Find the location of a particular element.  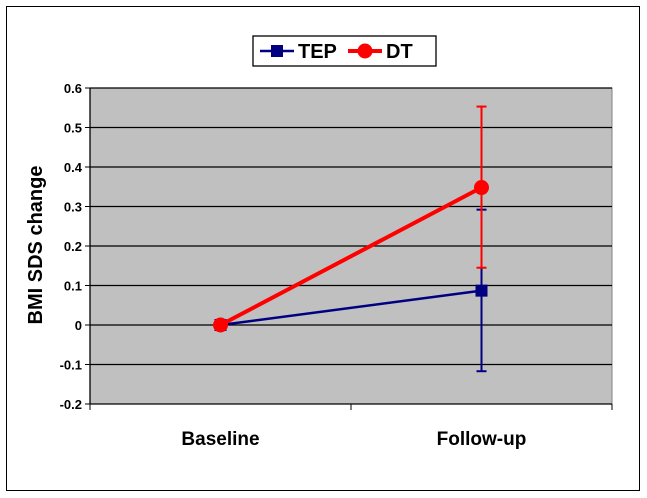

y-tick-label: 0.1 is located at coordinates (73, 286).